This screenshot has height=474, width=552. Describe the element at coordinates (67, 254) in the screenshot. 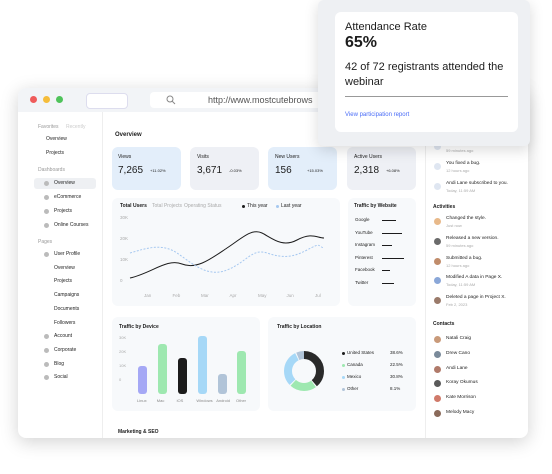

I see `sidebar-item: User Profile` at that location.